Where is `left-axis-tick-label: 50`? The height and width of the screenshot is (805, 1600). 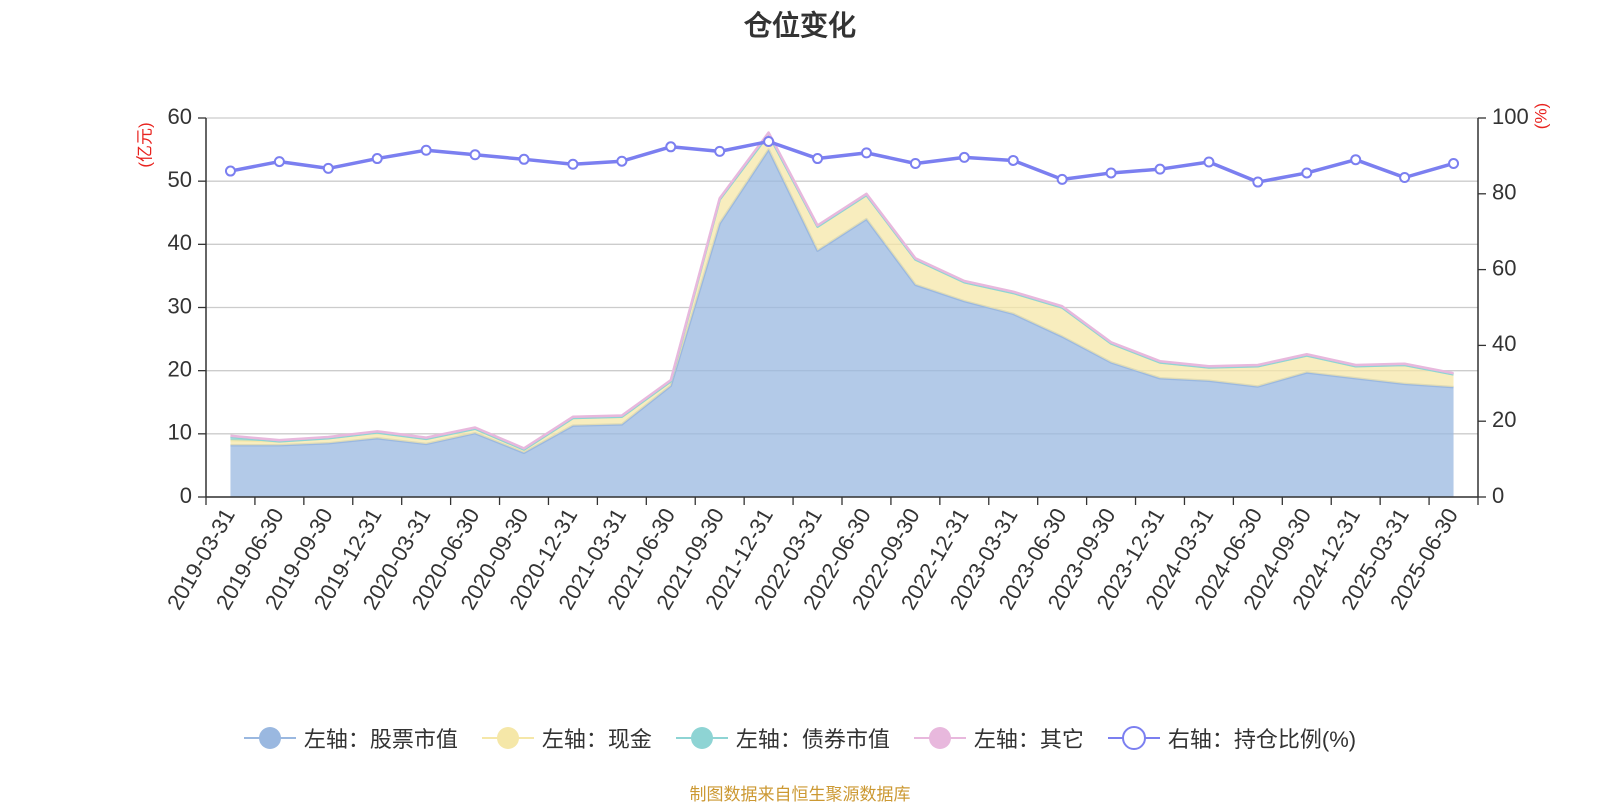 left-axis-tick-label: 50 is located at coordinates (180, 179).